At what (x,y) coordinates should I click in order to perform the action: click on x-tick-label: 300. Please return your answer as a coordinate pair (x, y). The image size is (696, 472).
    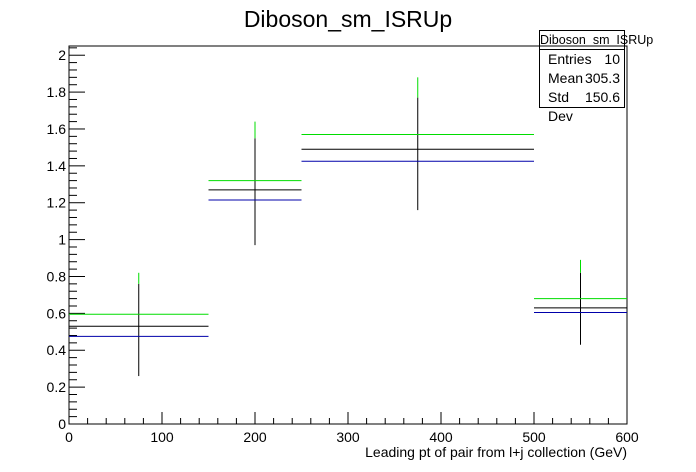
    Looking at the image, I should click on (348, 437).